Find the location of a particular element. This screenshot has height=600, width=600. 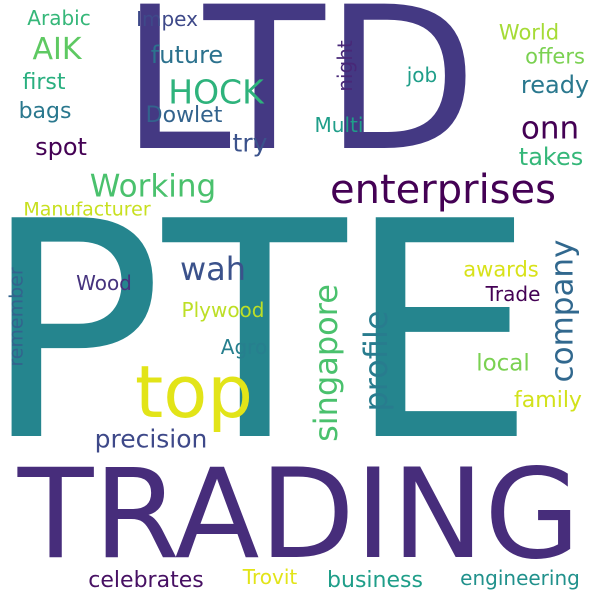

word-agro: Agro is located at coordinates (244, 347).